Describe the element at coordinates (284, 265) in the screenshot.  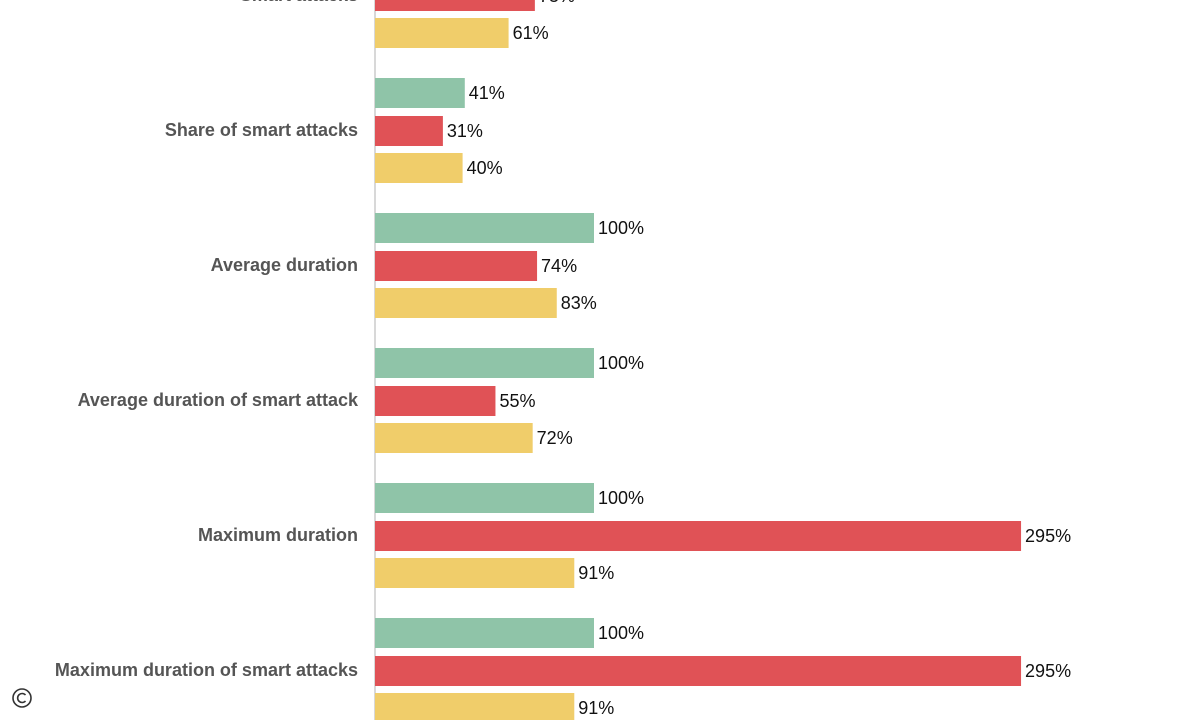
I see `category-label: Average duration` at that location.